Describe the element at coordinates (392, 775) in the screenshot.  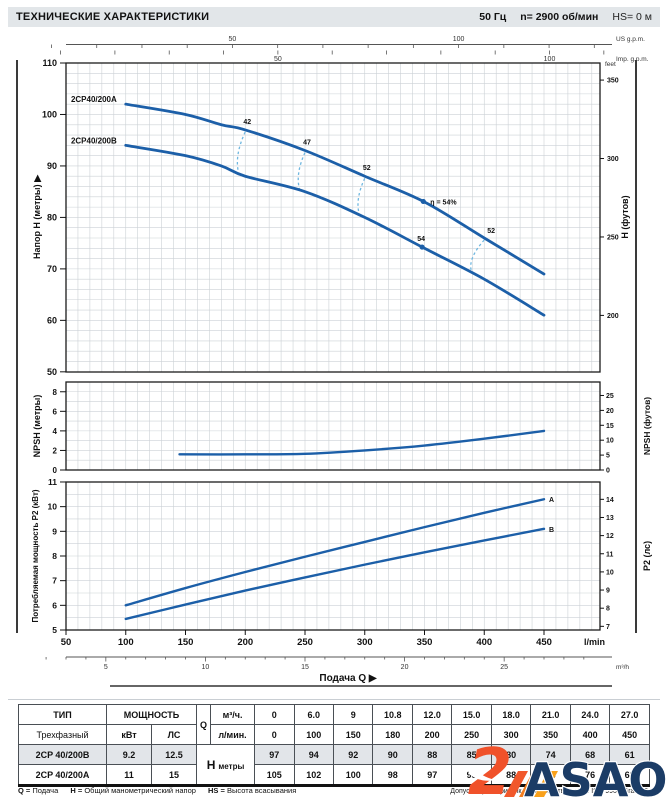
I see `h-a-3: 98` at that location.